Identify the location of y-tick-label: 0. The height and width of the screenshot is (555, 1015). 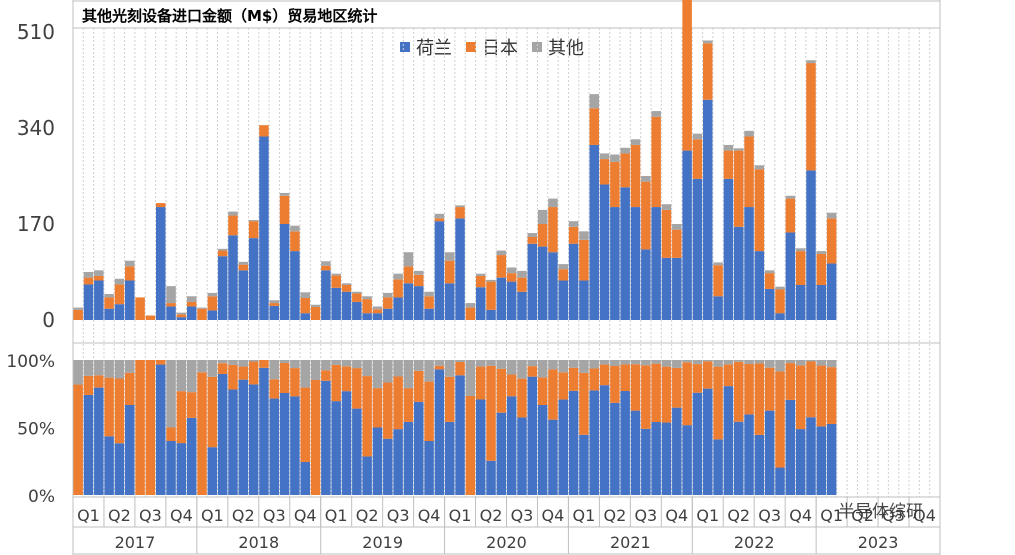
(48, 320).